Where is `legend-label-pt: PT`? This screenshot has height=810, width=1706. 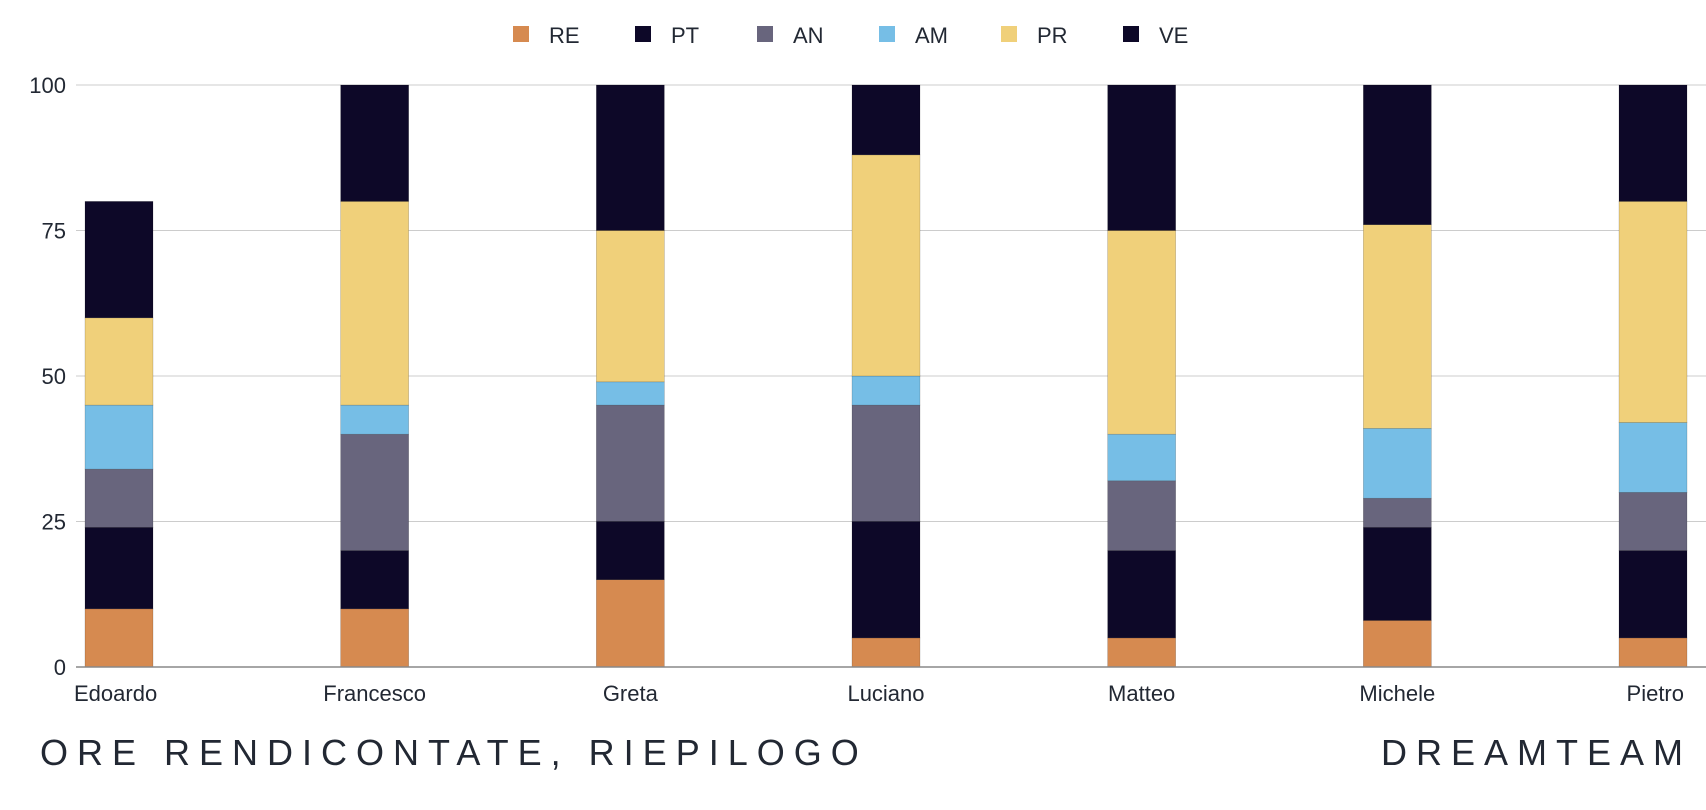
legend-label-pt: PT is located at coordinates (685, 35).